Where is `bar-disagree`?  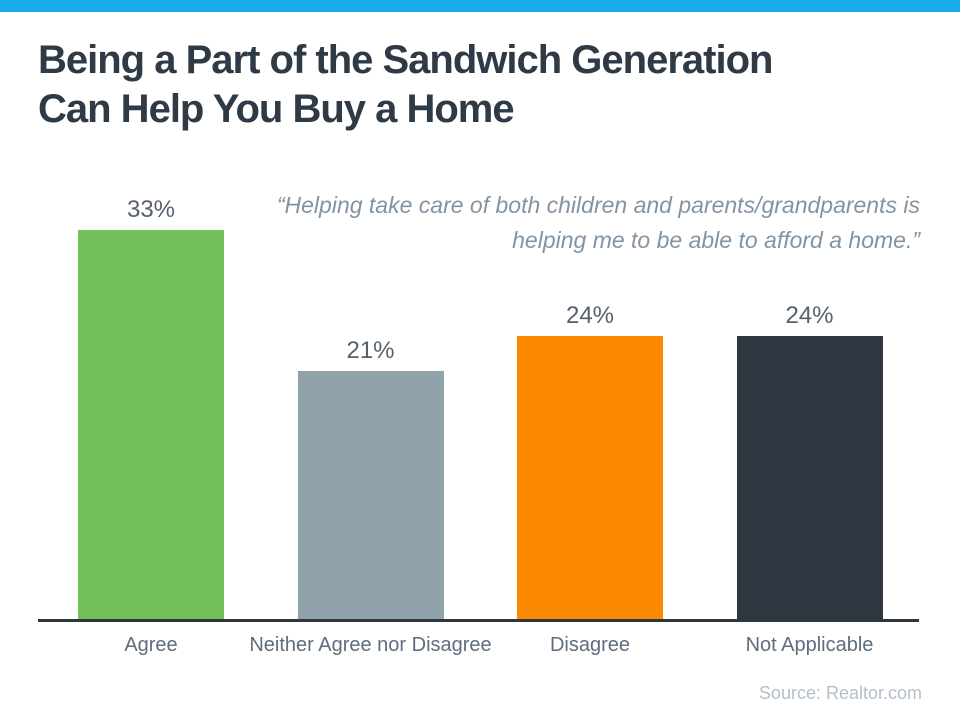
bar-disagree is located at coordinates (590, 477).